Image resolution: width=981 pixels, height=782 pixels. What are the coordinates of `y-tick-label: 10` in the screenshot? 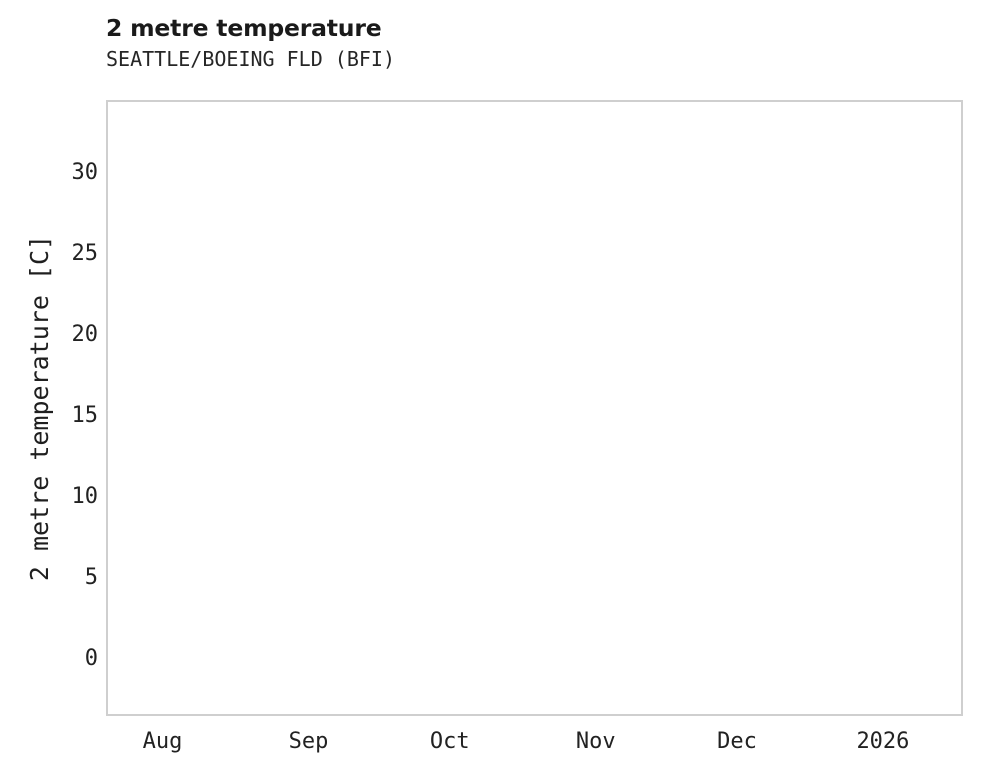 It's located at (85, 497).